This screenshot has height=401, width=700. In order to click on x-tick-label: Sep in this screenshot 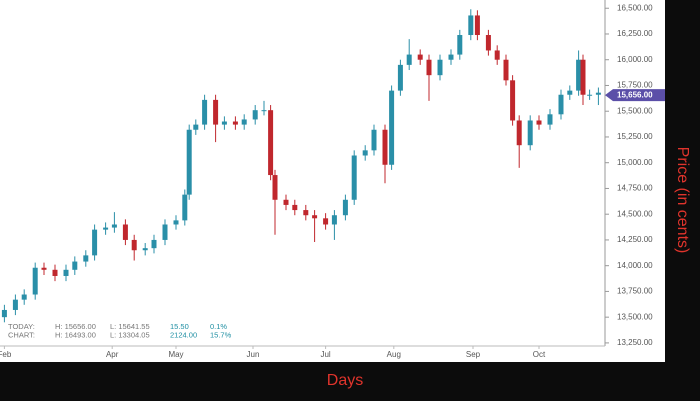, I will do `click(473, 354)`.